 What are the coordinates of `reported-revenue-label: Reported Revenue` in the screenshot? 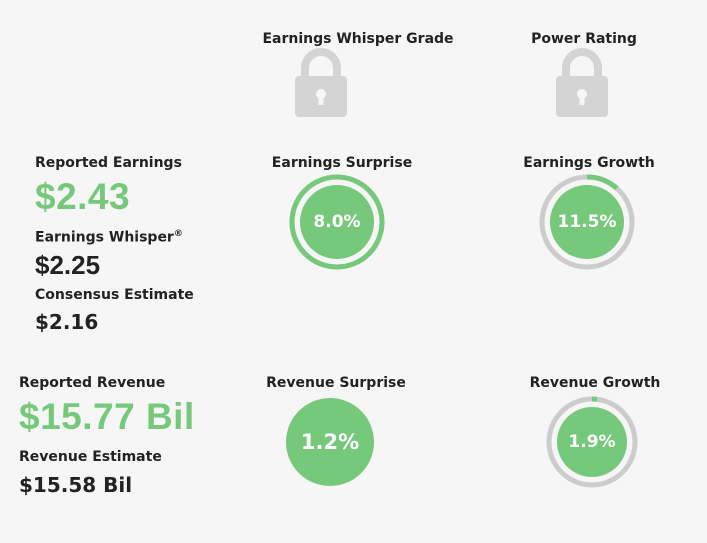 It's located at (92, 383).